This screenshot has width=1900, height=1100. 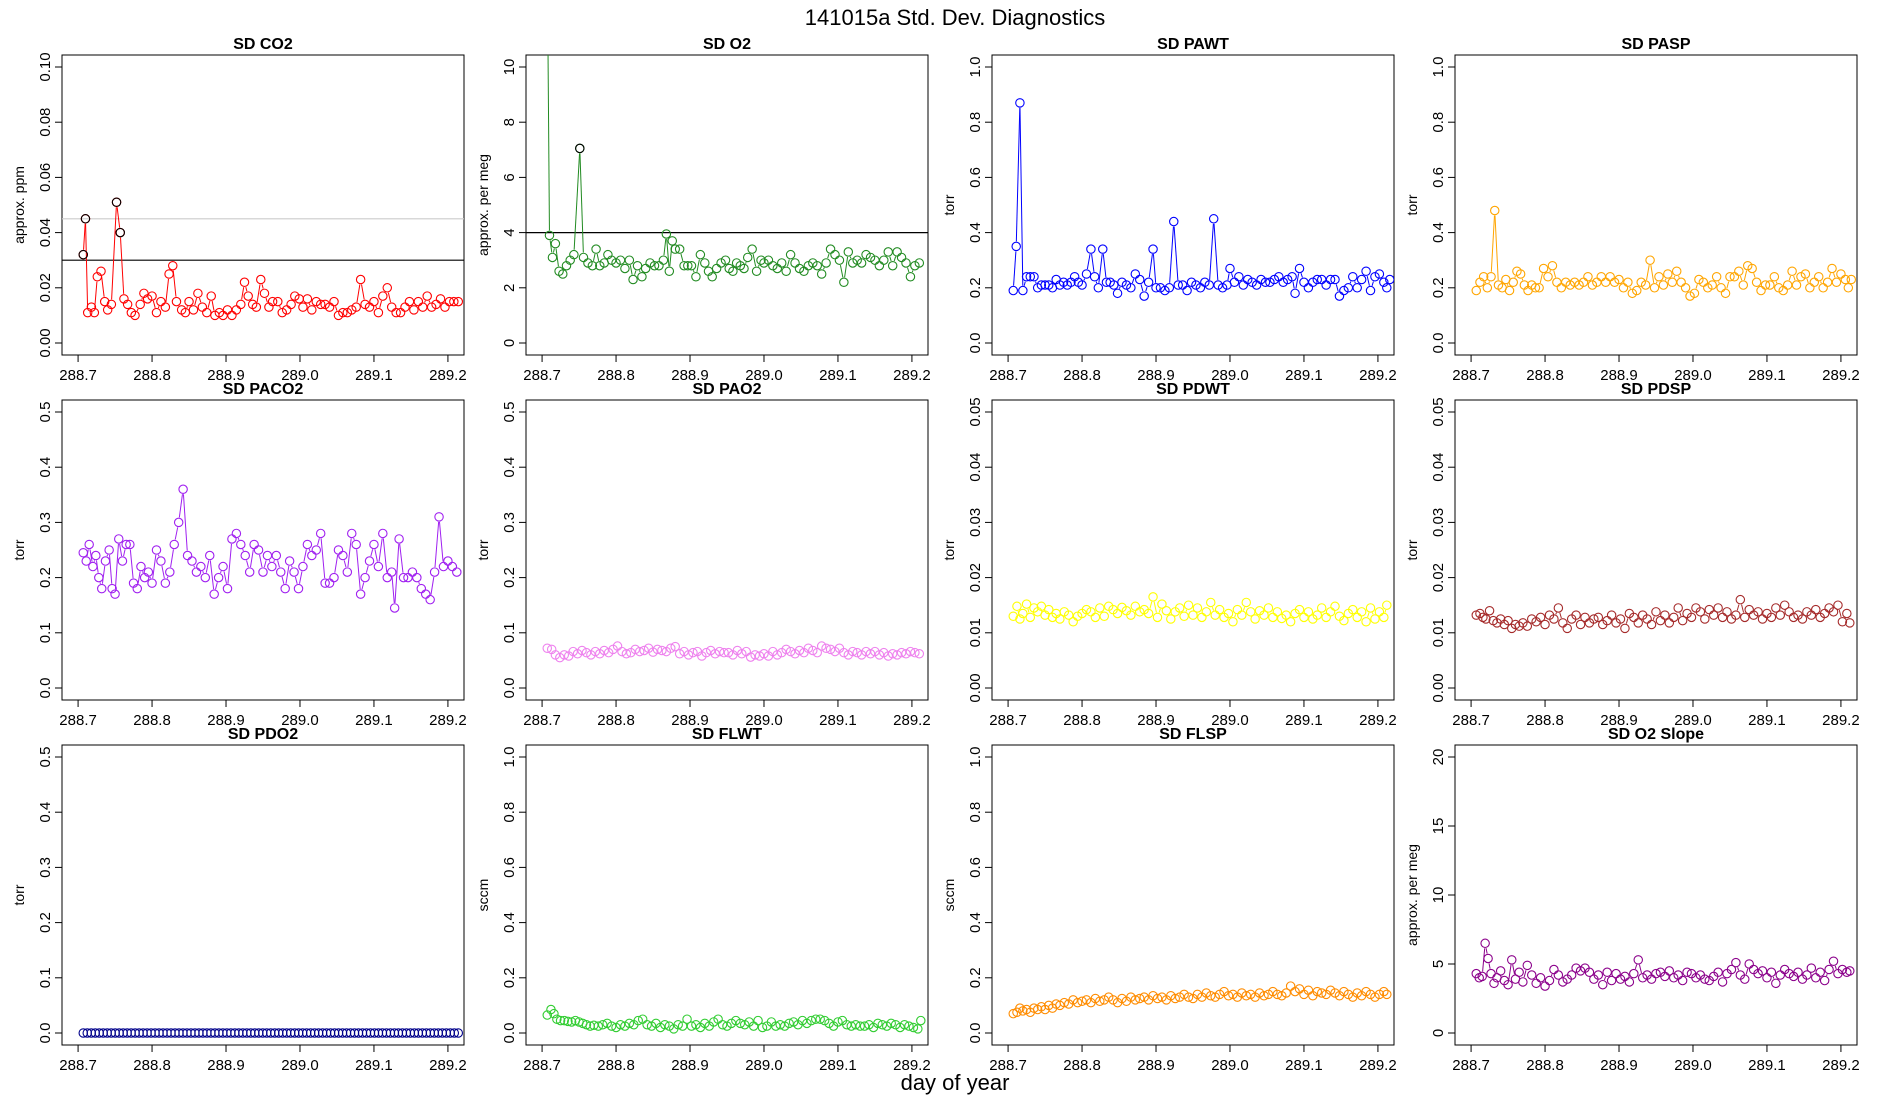 What do you see at coordinates (45, 577) in the screenshot?
I see `y-tick-label: 0.2` at bounding box center [45, 577].